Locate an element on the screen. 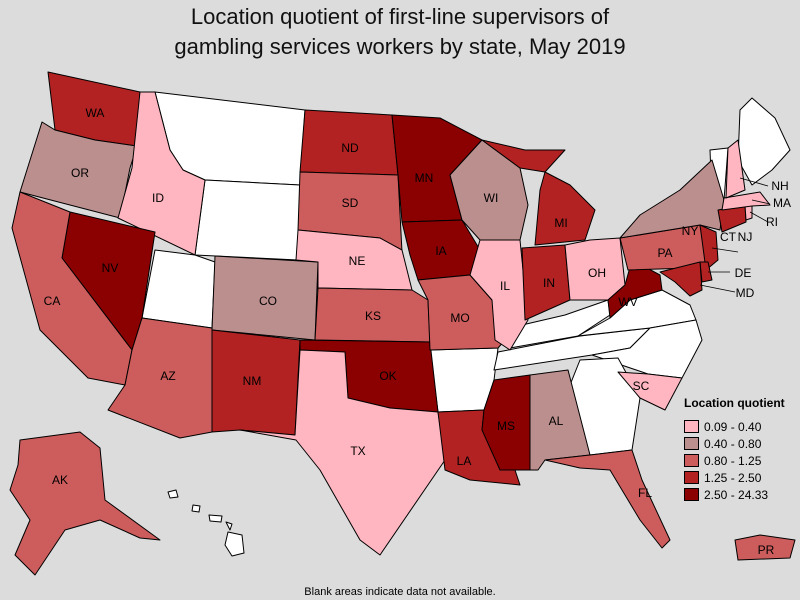  state-NY is located at coordinates (672, 199).